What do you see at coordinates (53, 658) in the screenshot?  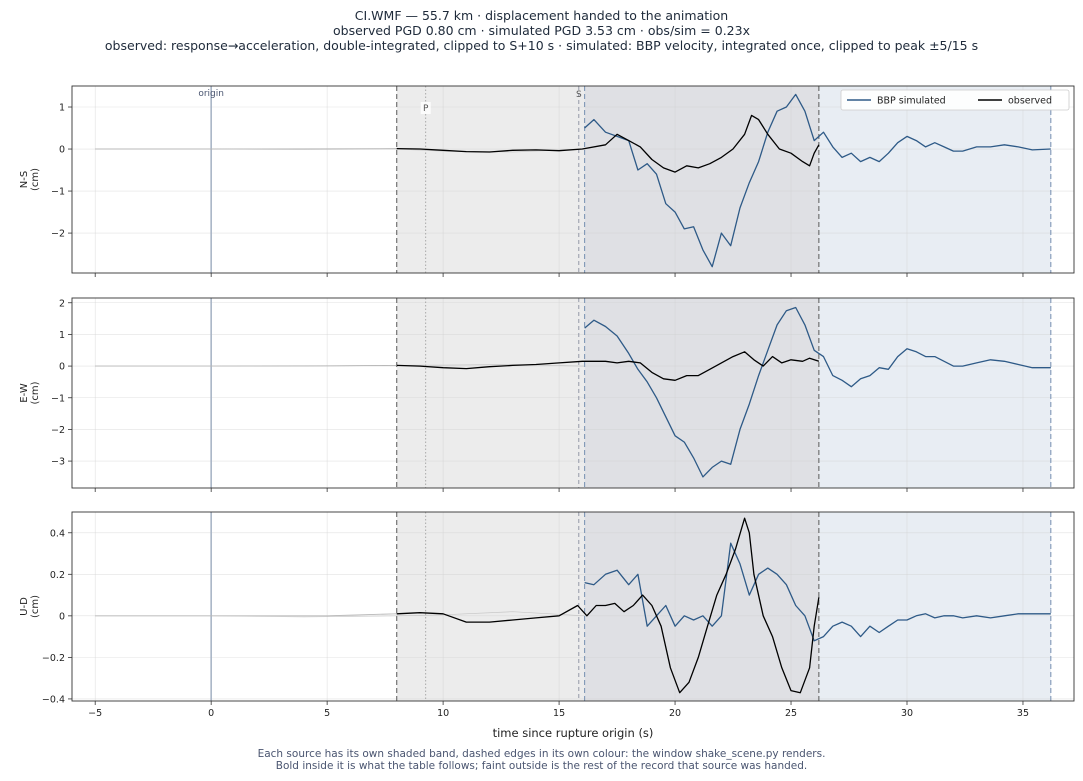 I see `y-tick-label: −0.2` at bounding box center [53, 658].